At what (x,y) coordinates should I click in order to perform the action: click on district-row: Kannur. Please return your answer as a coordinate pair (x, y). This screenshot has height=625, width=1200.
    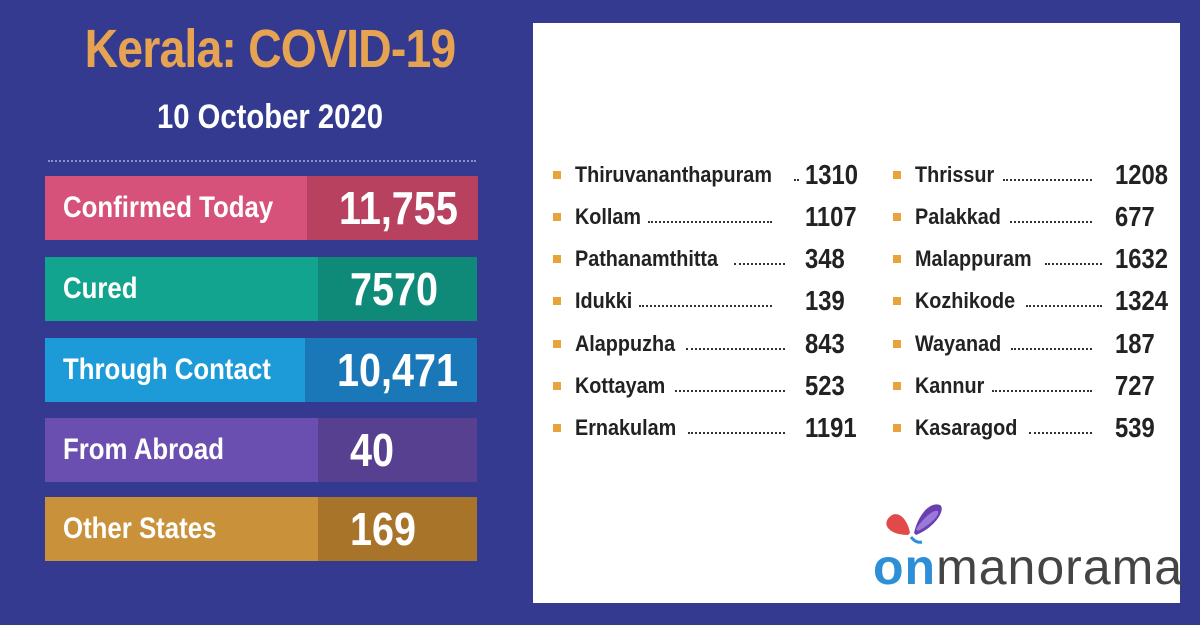
    Looking at the image, I should click on (995, 386).